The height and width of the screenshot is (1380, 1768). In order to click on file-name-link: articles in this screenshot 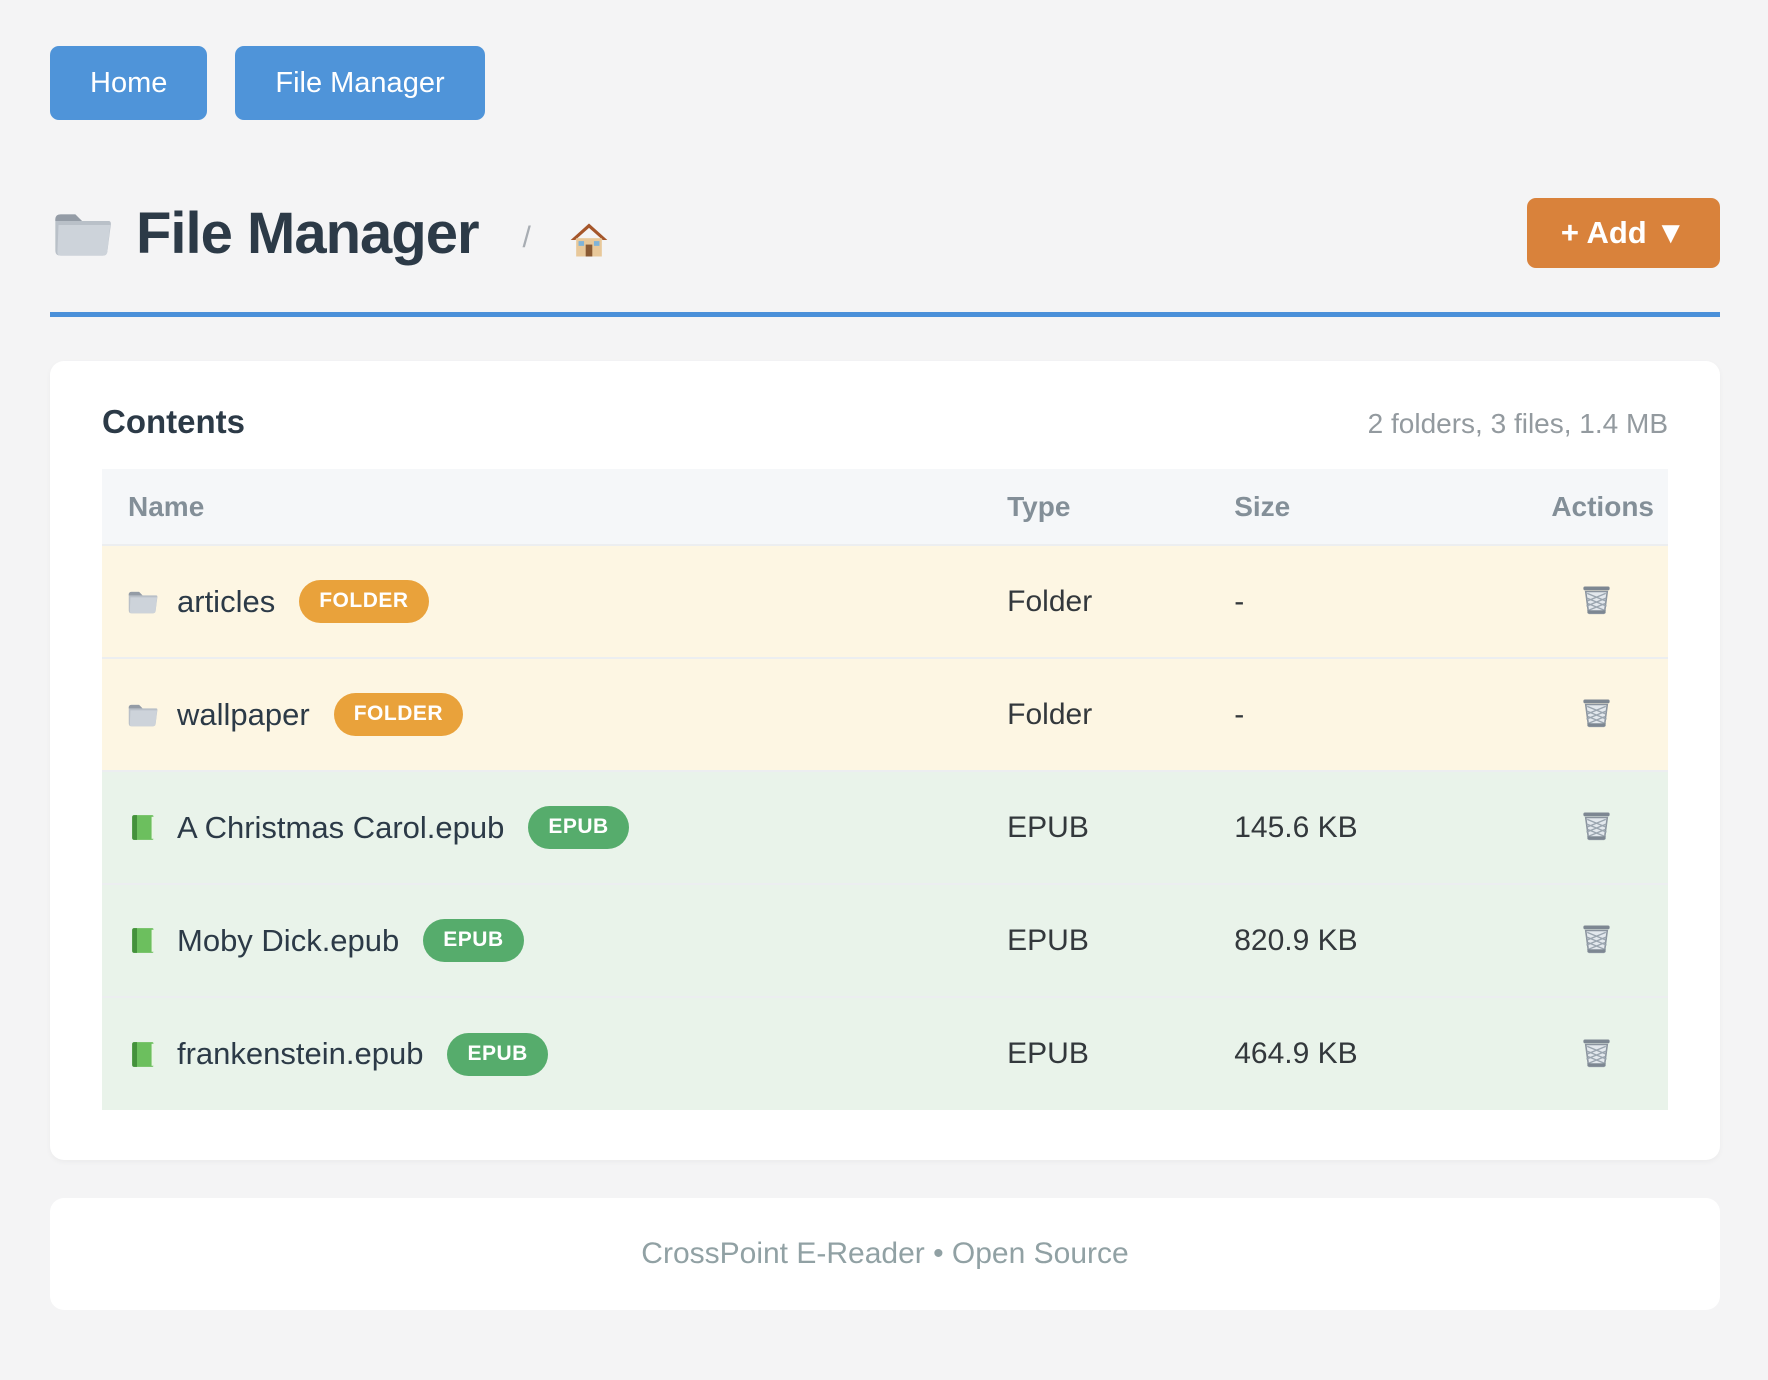, I will do `click(226, 601)`.